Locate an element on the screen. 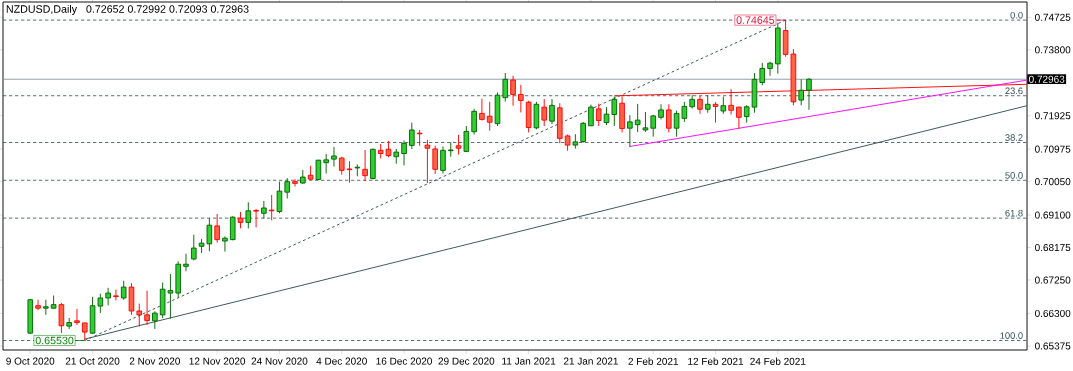  y-tick-label: 0.70975 is located at coordinates (1053, 149).